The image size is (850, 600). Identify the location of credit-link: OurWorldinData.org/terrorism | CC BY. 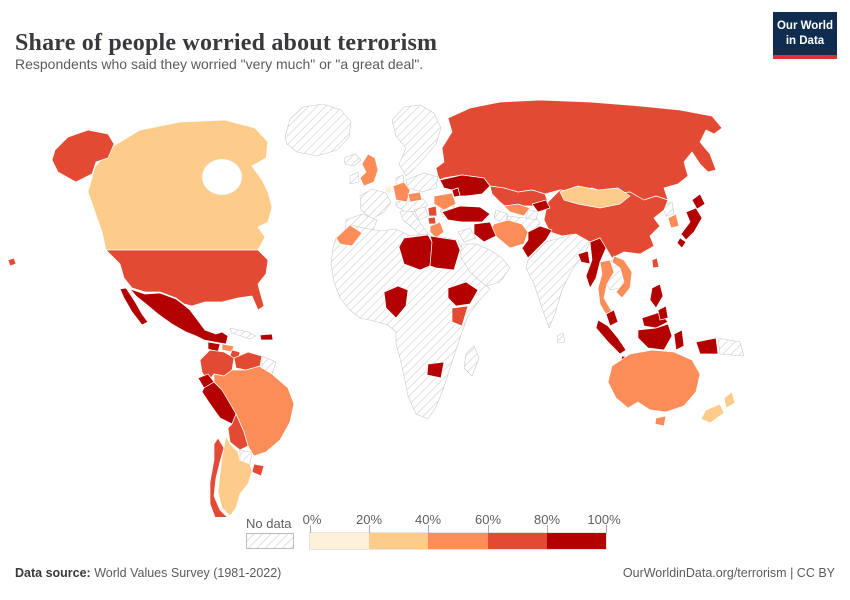
(728, 573).